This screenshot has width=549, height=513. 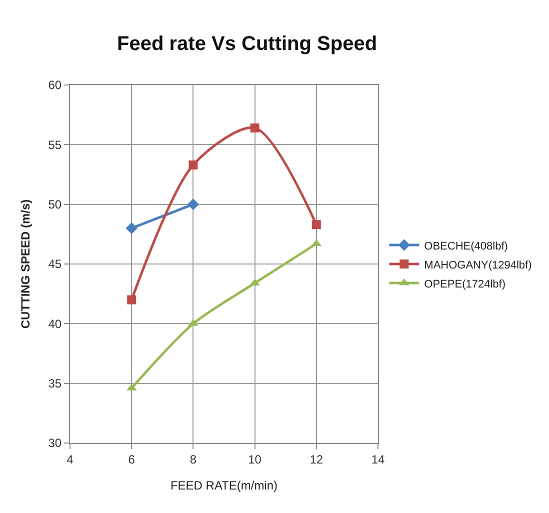 What do you see at coordinates (466, 246) in the screenshot?
I see `legend-label: OBECHE(408lbf)` at bounding box center [466, 246].